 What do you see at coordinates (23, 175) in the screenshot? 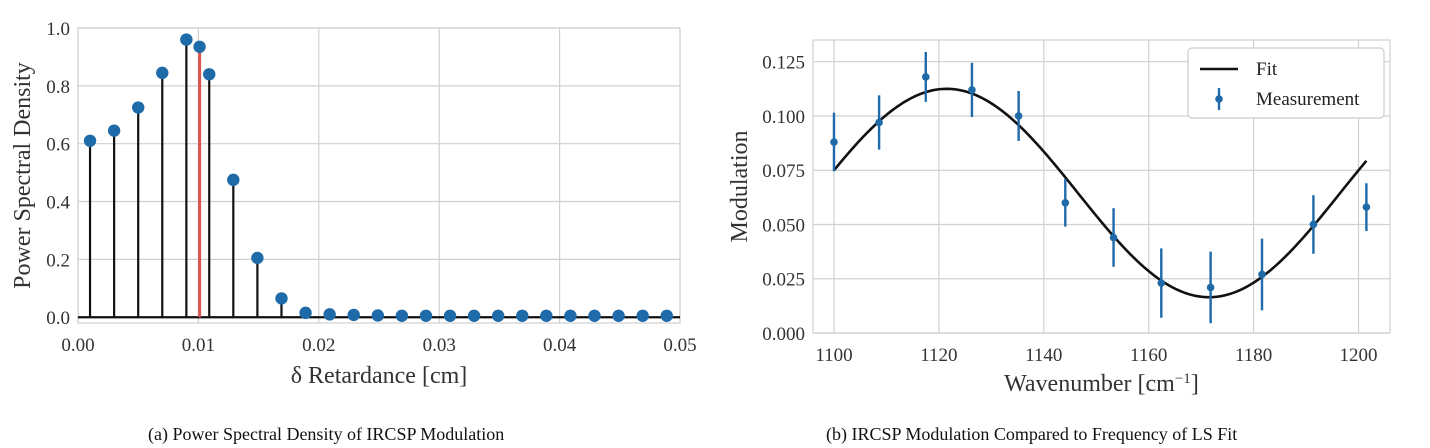
I see `chart-a-y-axis-title: Power Spectral Density` at bounding box center [23, 175].